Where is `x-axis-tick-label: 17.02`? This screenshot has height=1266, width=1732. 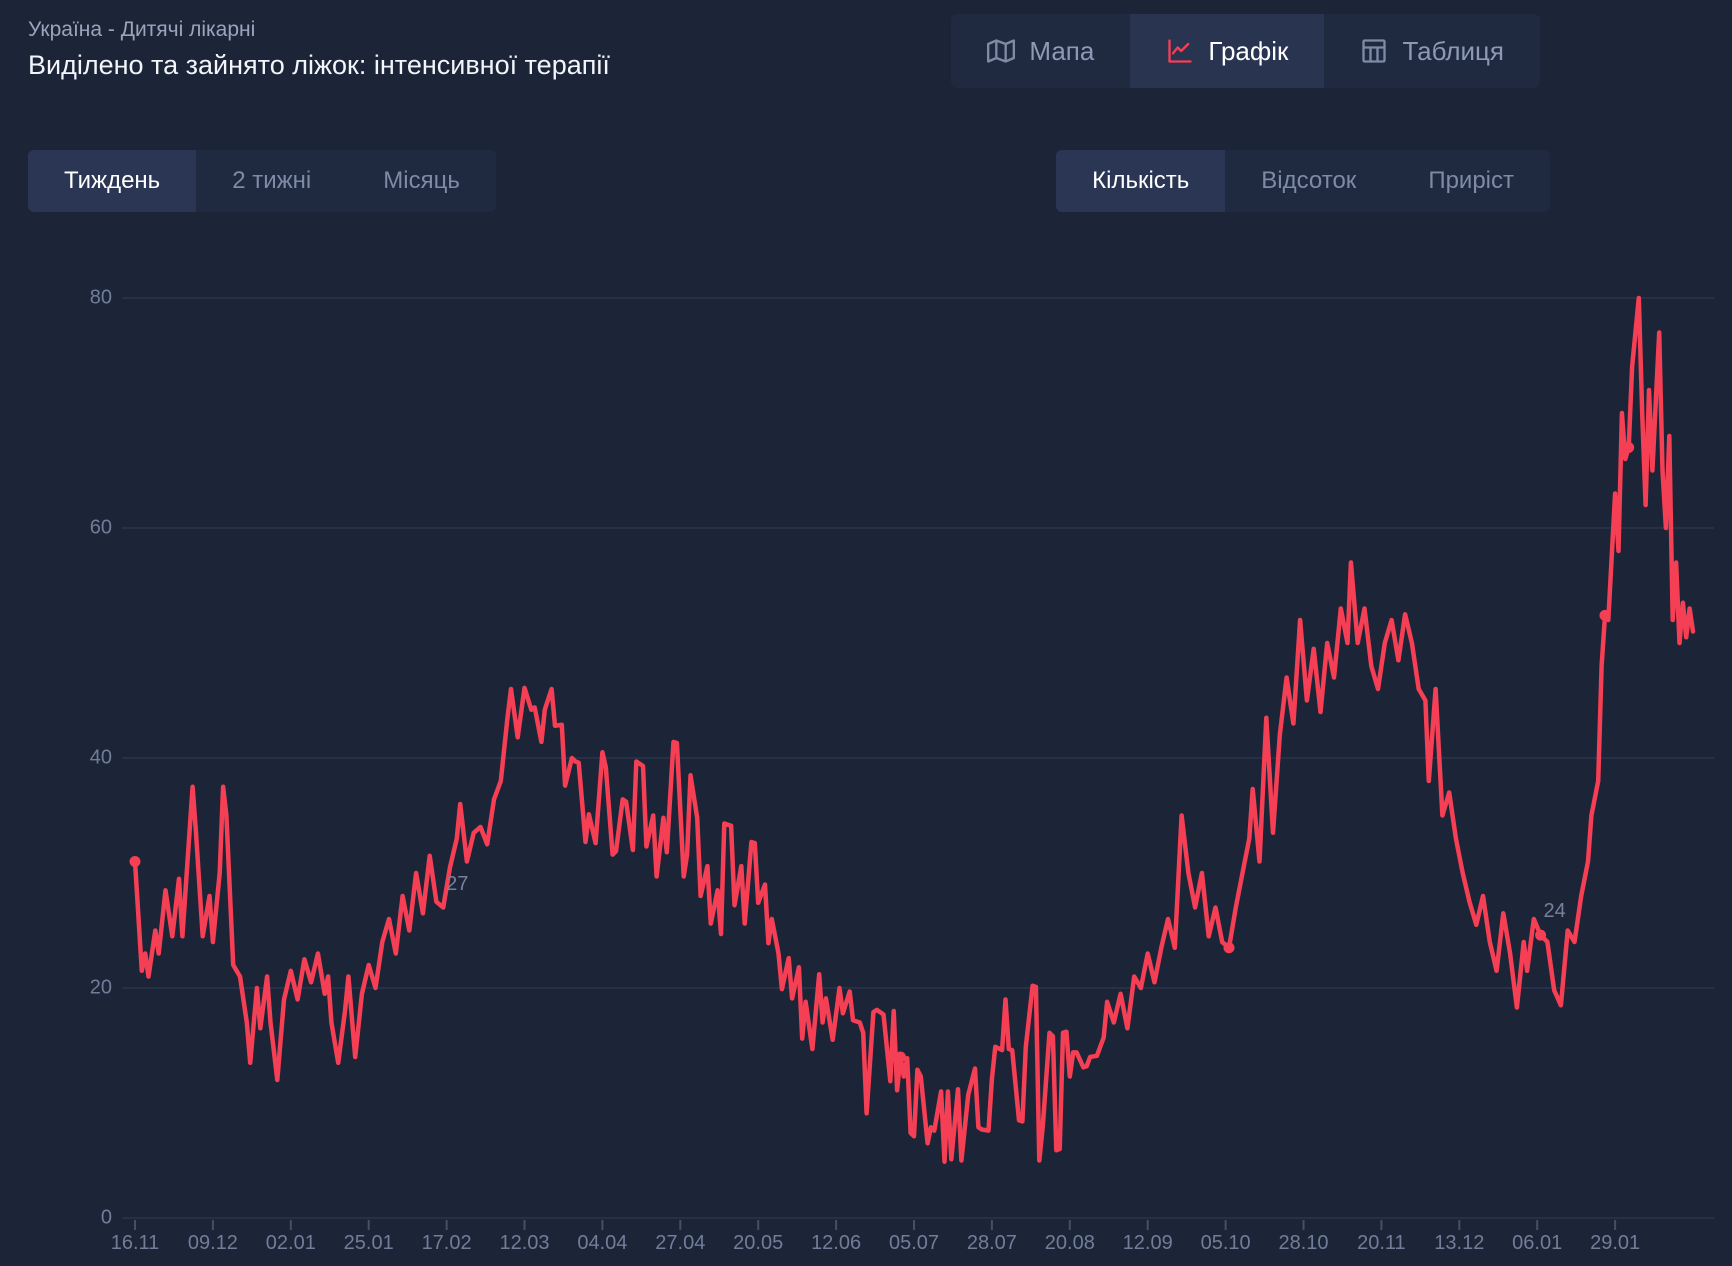
x-axis-tick-label: 17.02 is located at coordinates (446, 1243).